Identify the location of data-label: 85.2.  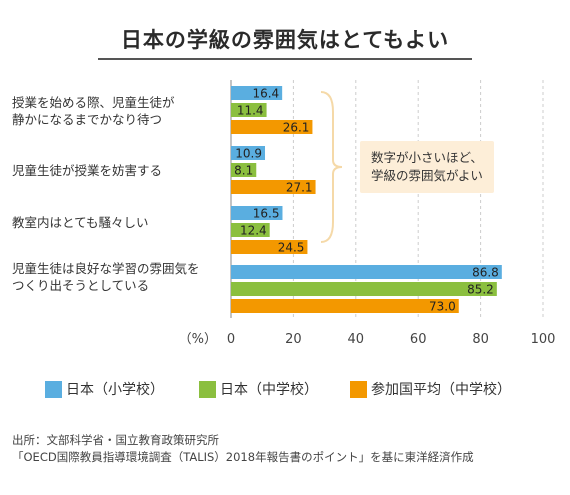
(480, 290).